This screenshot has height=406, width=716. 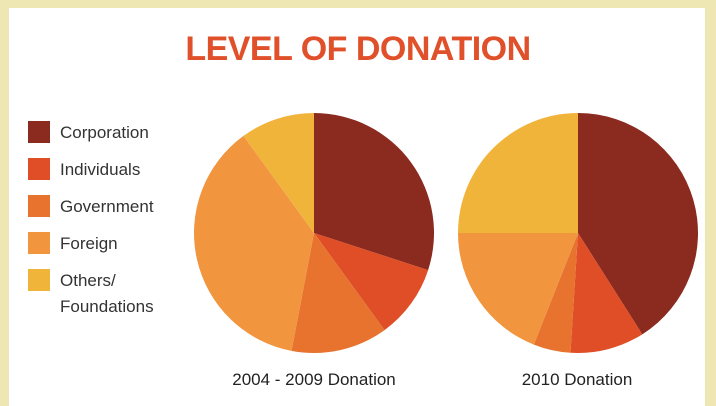 I want to click on legend-label-foreign: Foreign, so click(x=89, y=243).